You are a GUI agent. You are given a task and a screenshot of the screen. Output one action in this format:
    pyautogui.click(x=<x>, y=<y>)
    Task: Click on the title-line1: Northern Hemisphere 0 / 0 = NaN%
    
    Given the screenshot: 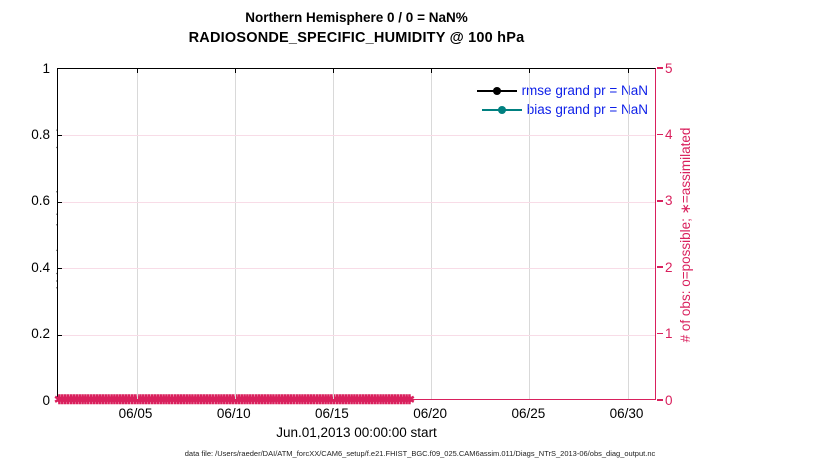 What is the action you would take?
    pyautogui.click(x=356, y=17)
    